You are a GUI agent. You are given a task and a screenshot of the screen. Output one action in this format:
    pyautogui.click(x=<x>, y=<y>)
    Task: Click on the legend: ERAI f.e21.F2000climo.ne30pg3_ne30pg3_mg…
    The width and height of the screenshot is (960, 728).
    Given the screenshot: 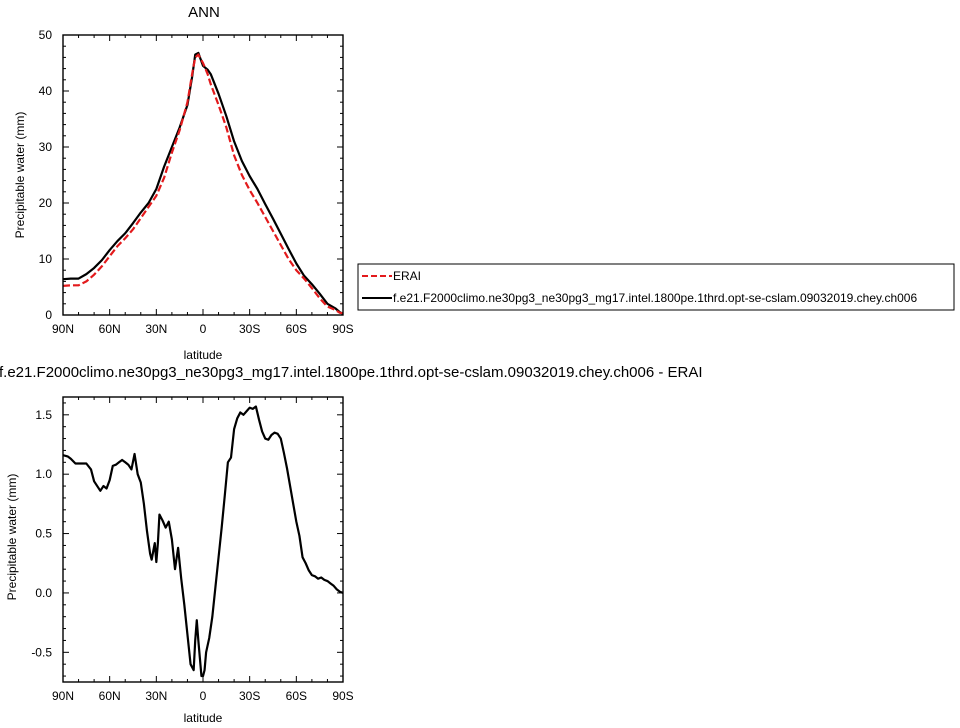 What is the action you would take?
    pyautogui.click(x=656, y=287)
    